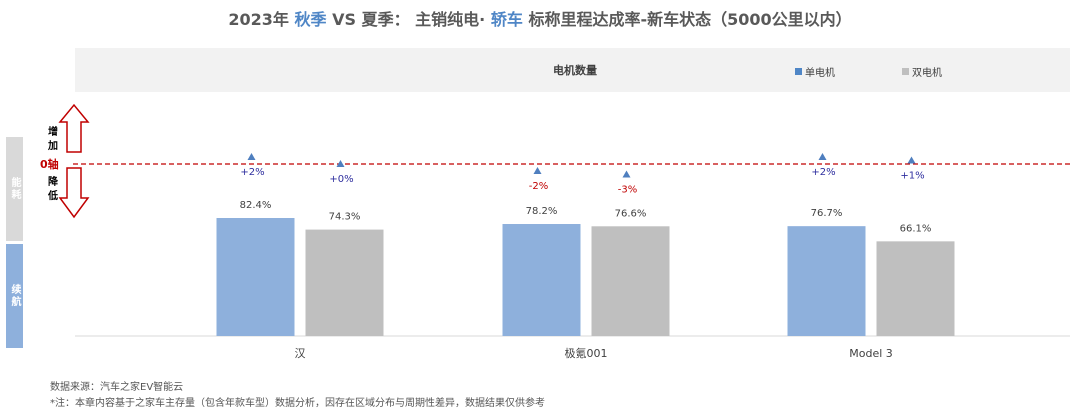 This screenshot has height=412, width=1080. What do you see at coordinates (53, 139) in the screenshot?
I see `increase-label: 增加` at bounding box center [53, 139].